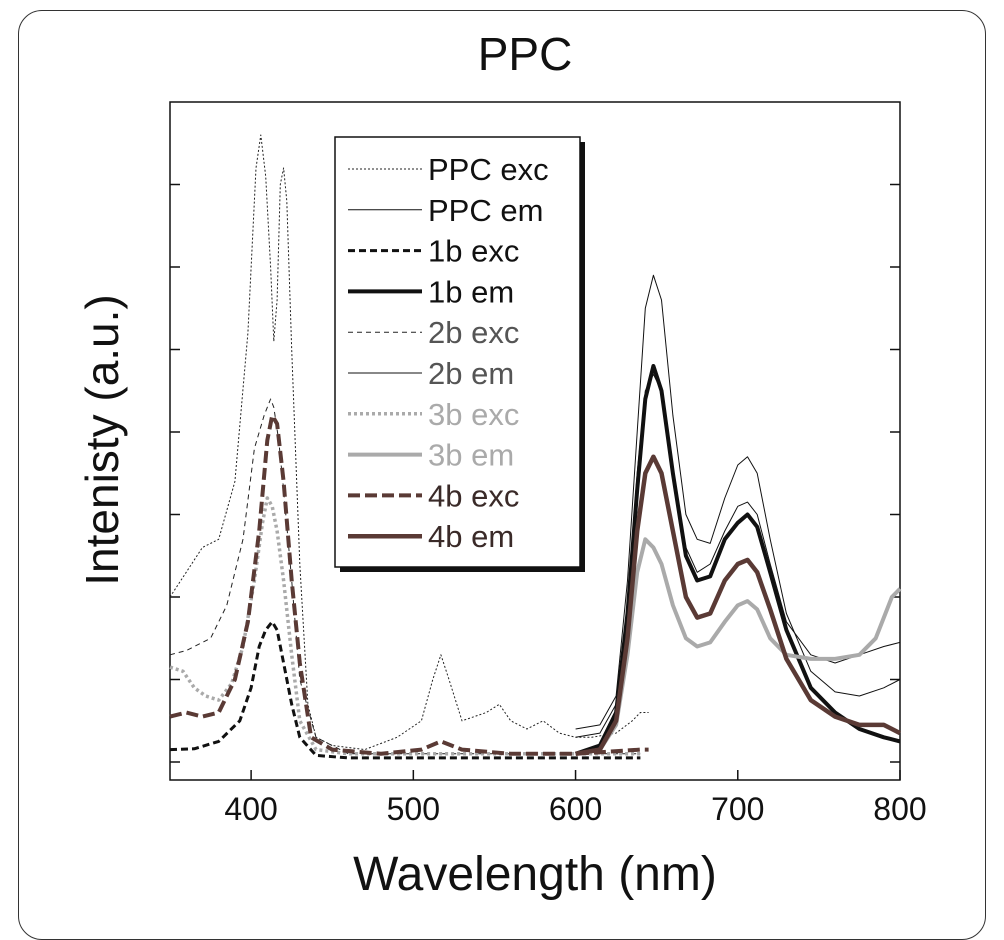 The height and width of the screenshot is (940, 1004). I want to click on series-line-1b-em, so click(737, 560).